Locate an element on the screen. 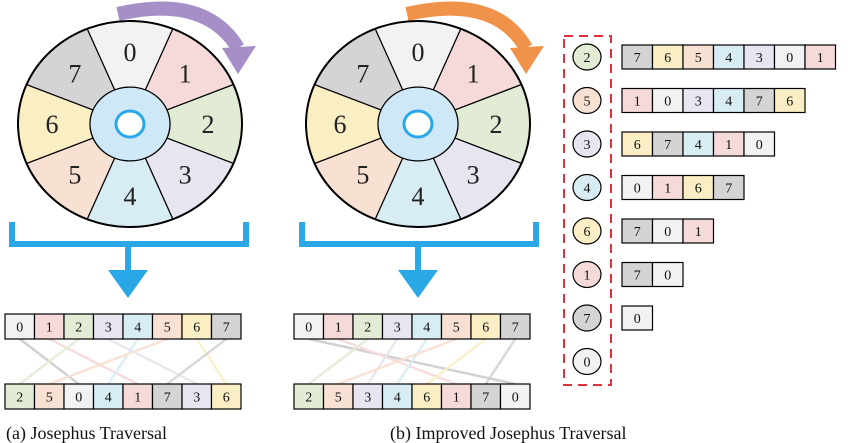  wheel-label: 6 is located at coordinates (52, 124).